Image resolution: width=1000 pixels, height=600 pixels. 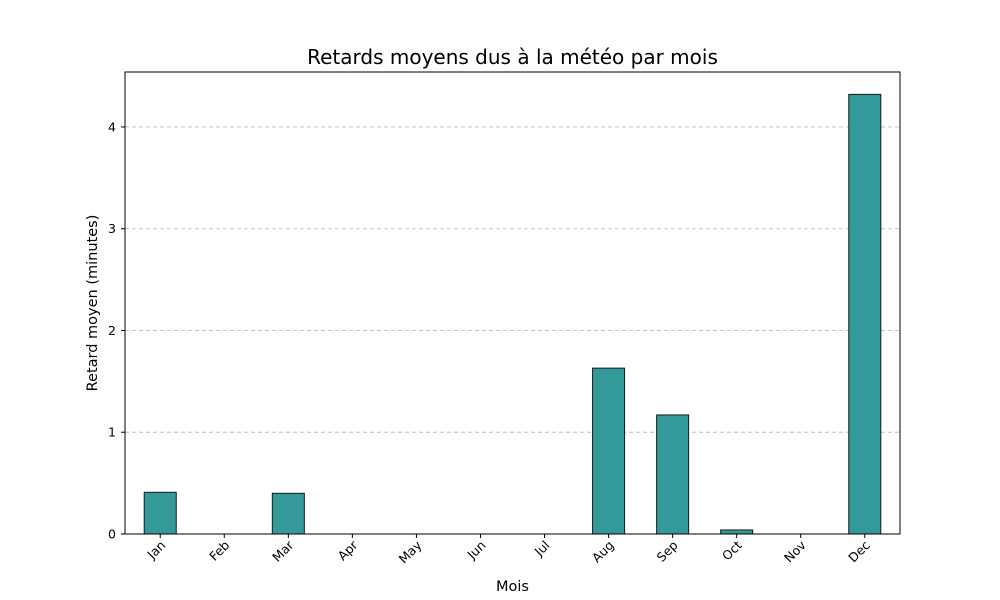 What do you see at coordinates (112, 126) in the screenshot?
I see `y-tick-label: 4` at bounding box center [112, 126].